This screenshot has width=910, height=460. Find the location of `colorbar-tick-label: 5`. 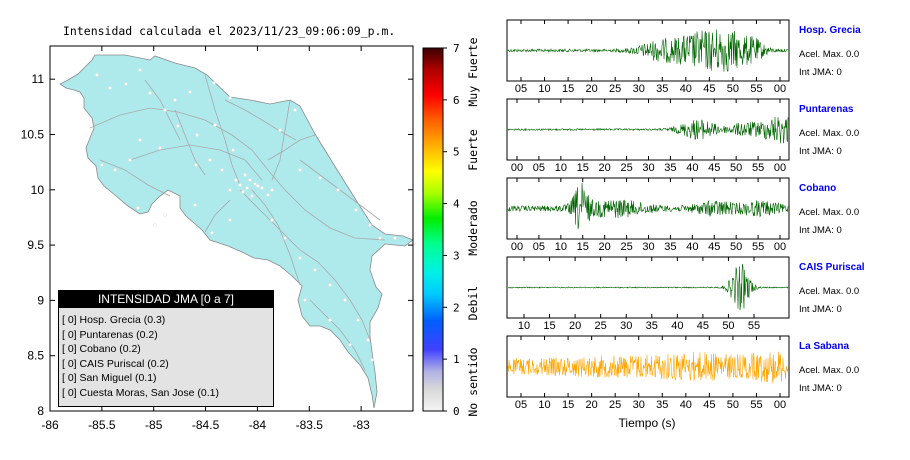

colorbar-tick-label: 5 is located at coordinates (456, 152).